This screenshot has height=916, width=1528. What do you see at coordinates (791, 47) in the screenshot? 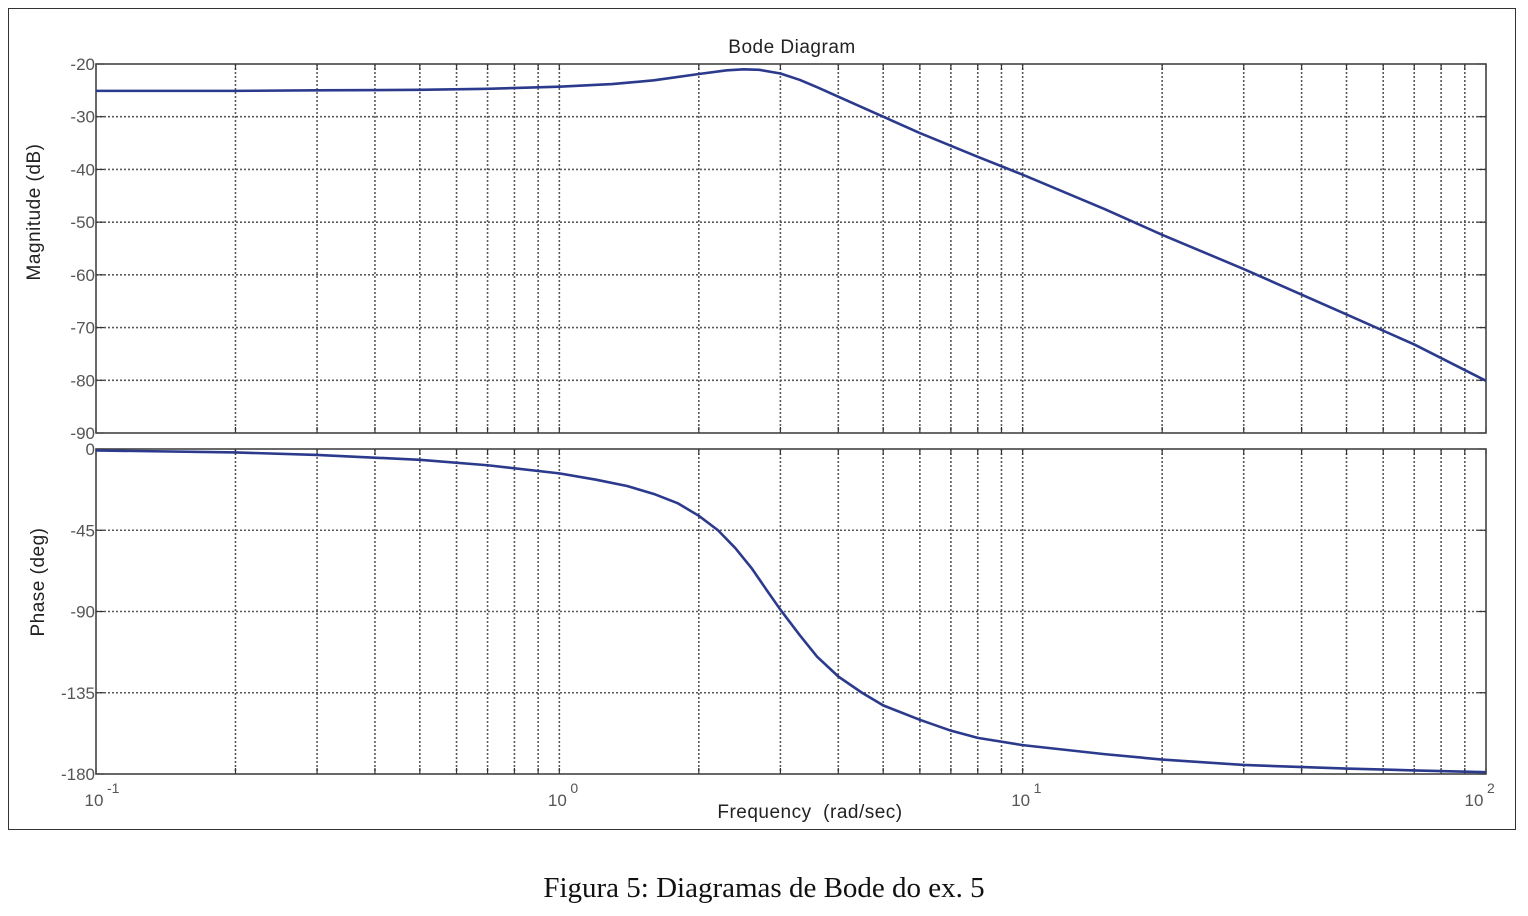
I see `chart-title: Bode Diagram` at bounding box center [791, 47].